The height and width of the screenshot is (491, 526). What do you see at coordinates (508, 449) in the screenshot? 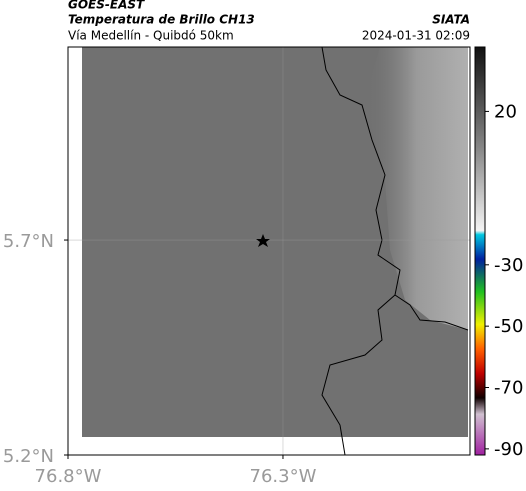
I see `colorbar-tick-label: -90` at bounding box center [508, 449].